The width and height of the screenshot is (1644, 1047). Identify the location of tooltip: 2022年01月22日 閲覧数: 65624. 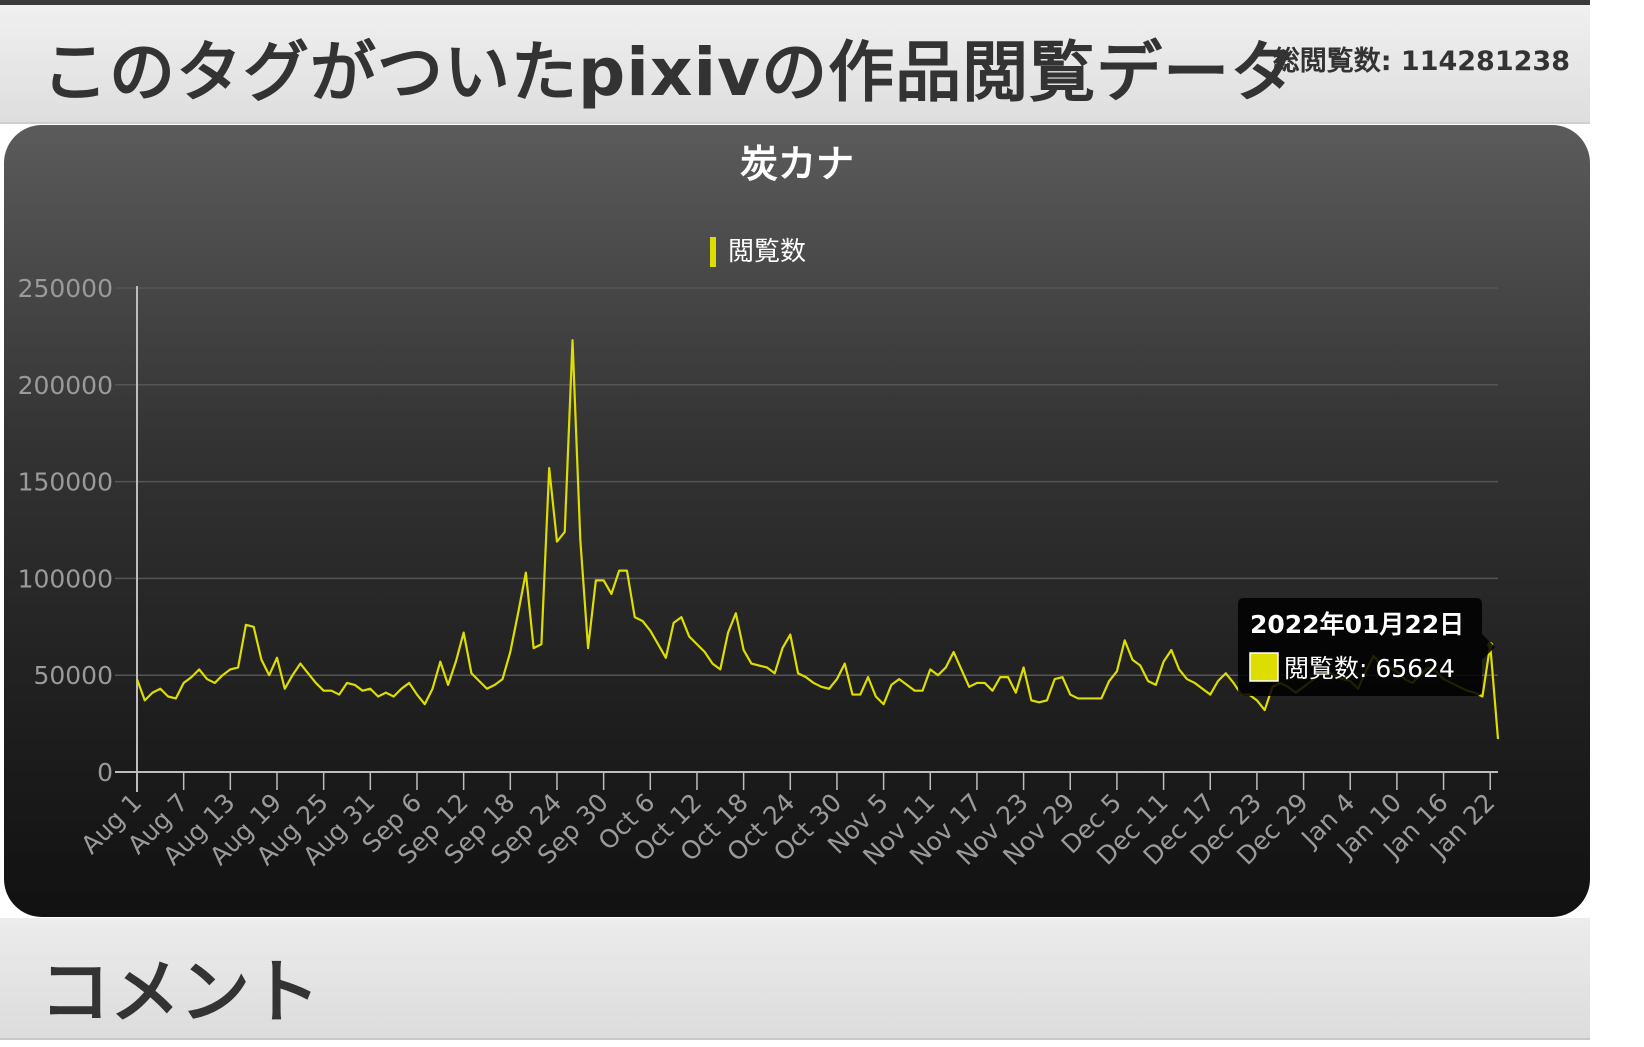
(1366, 647).